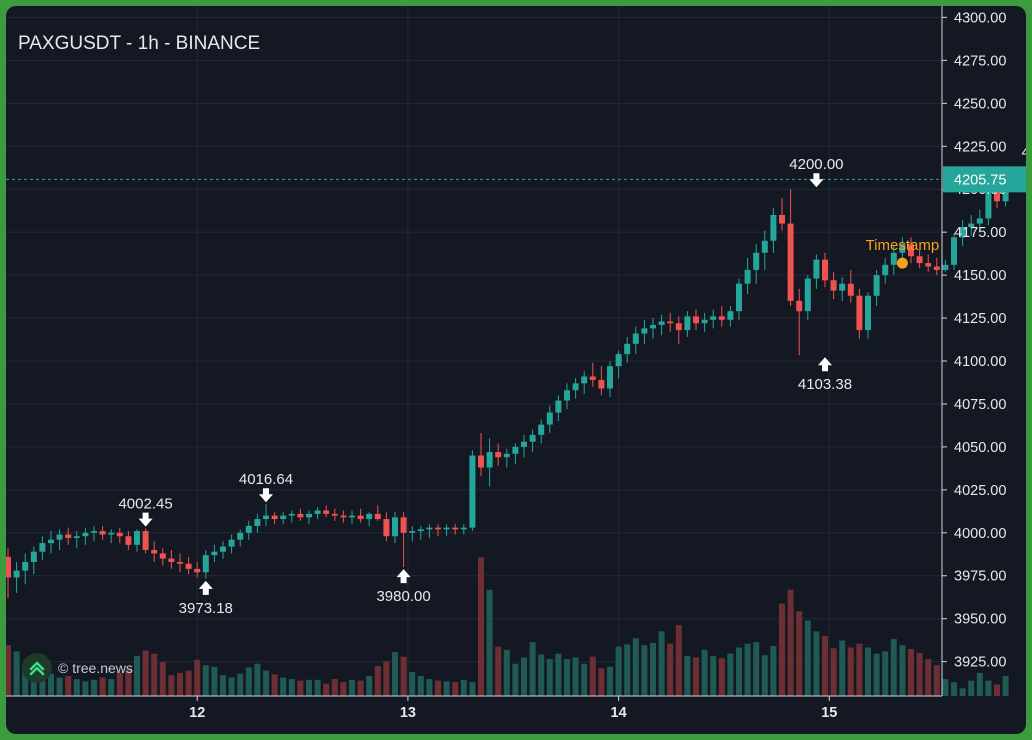  Describe the element at coordinates (408, 713) in the screenshot. I see `x-tick-label: 13` at that location.